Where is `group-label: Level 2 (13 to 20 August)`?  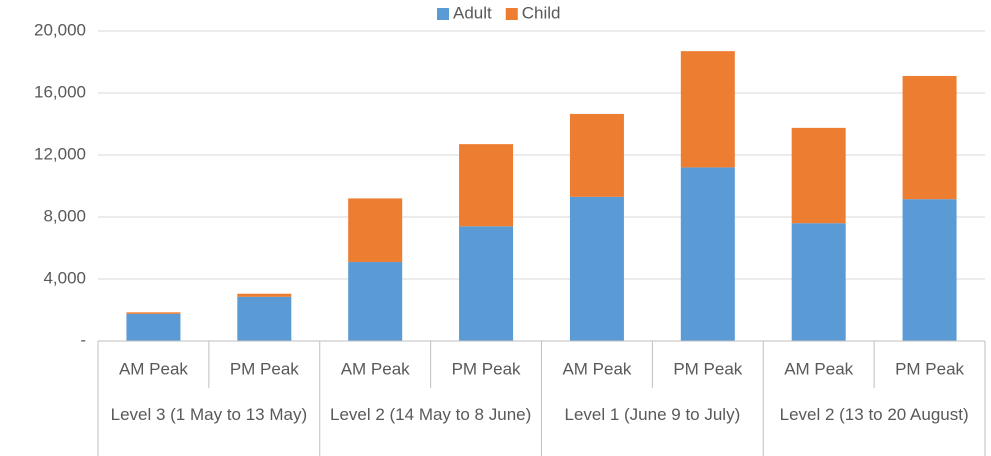 group-label: Level 2 (13 to 20 August) is located at coordinates (874, 414).